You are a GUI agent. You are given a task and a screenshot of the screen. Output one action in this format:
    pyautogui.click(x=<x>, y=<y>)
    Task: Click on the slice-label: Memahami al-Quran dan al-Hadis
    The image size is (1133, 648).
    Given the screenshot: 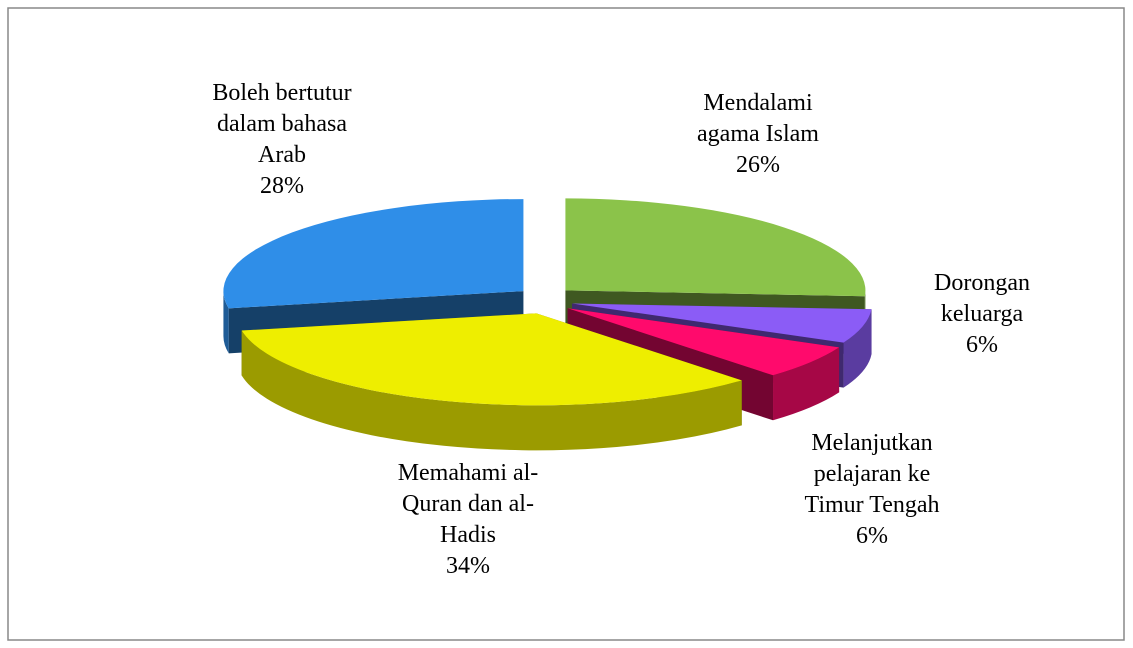 What is the action you would take?
    pyautogui.click(x=468, y=504)
    